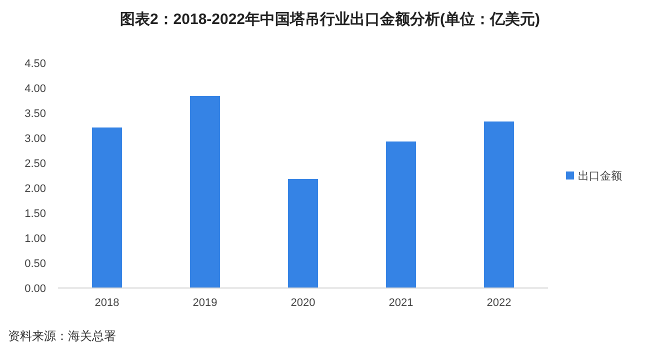 The width and height of the screenshot is (660, 358). Describe the element at coordinates (303, 303) in the screenshot. I see `x-tick-label: 2020` at that location.